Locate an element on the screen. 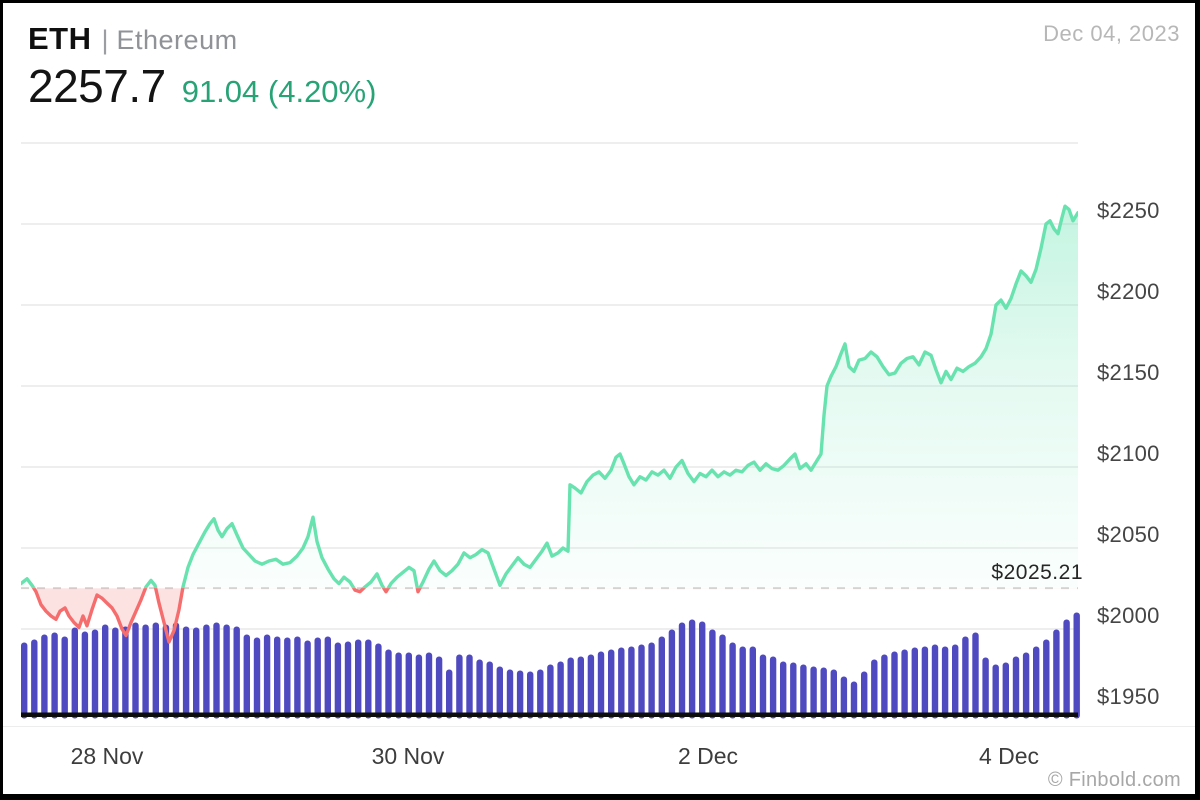  asset-title: ETH | Ethereum is located at coordinates (133, 39).